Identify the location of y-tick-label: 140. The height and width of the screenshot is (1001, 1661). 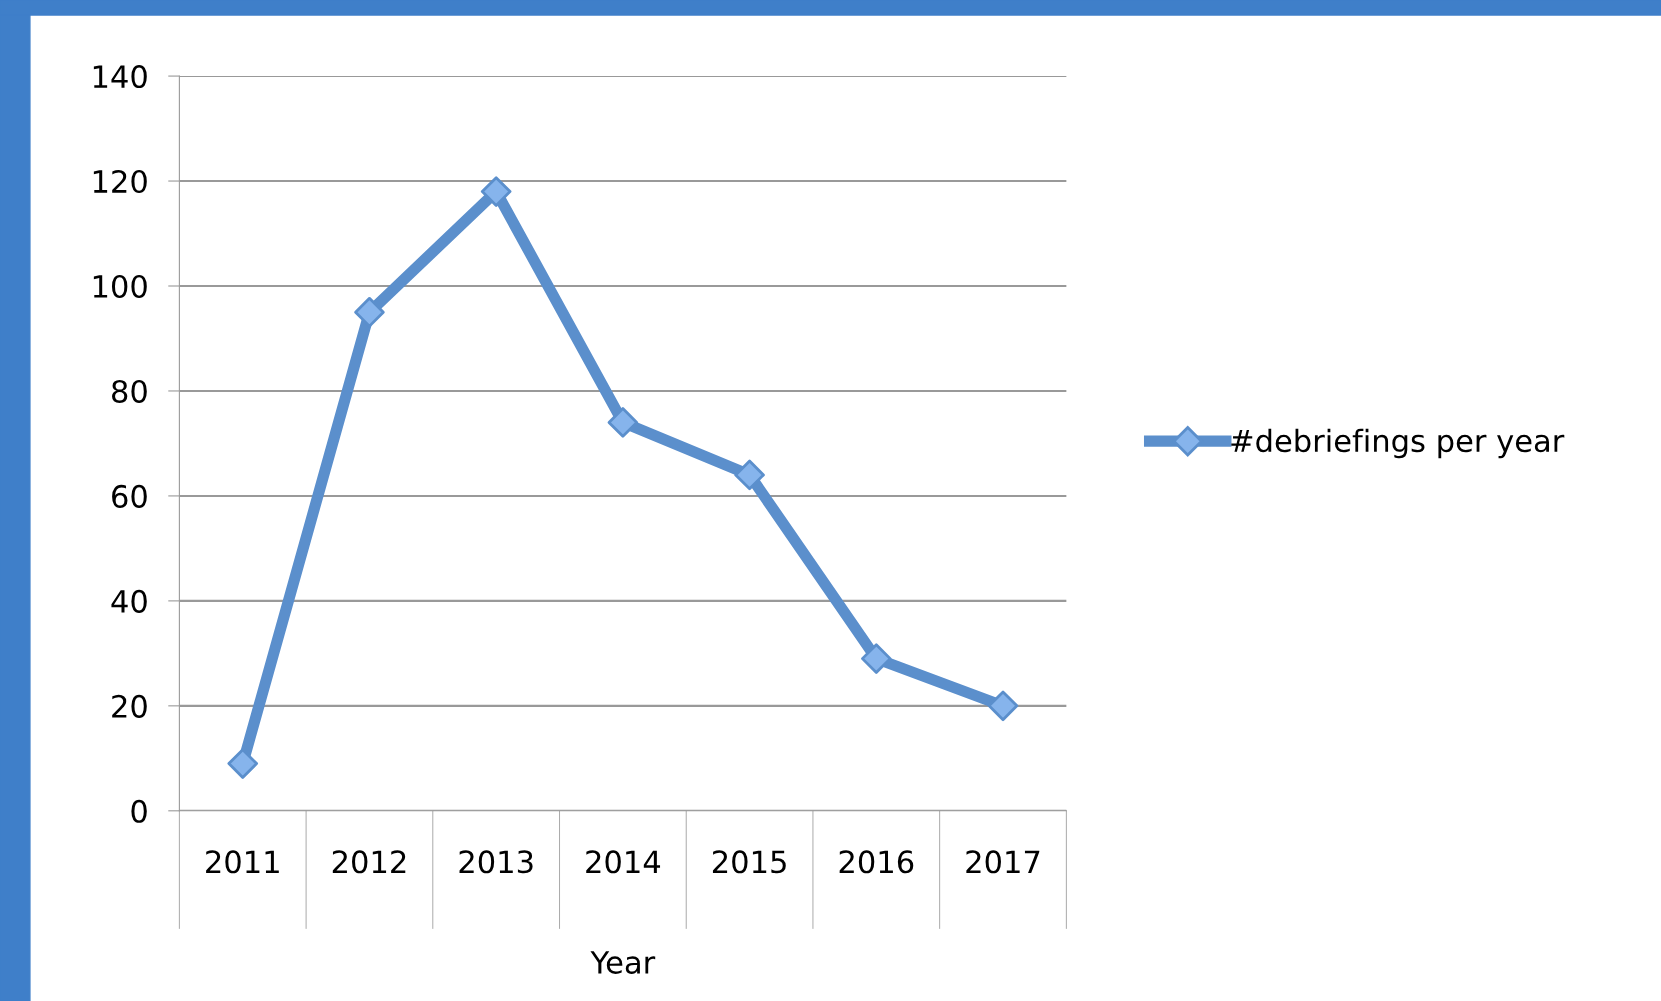
(120, 77).